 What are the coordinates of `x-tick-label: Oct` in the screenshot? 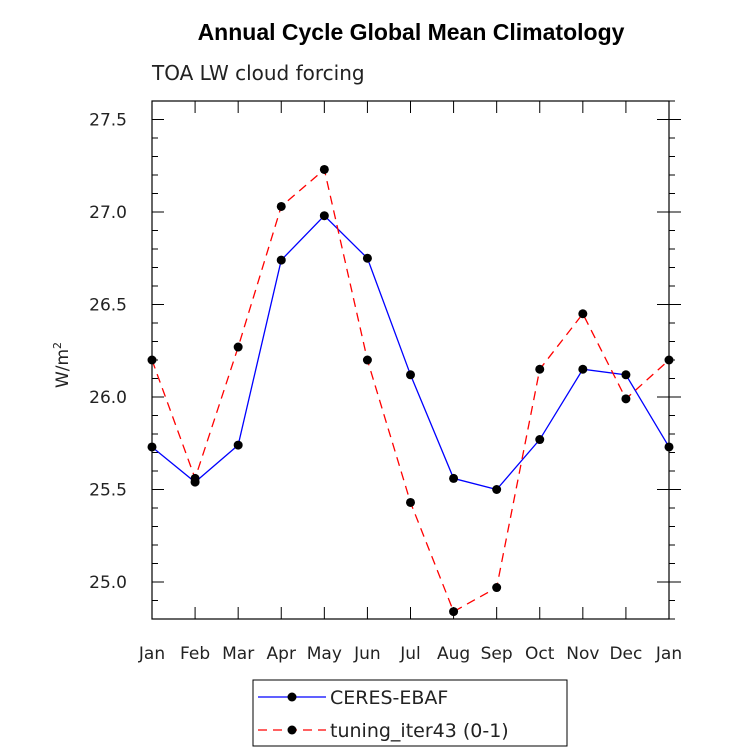 It's located at (540, 654).